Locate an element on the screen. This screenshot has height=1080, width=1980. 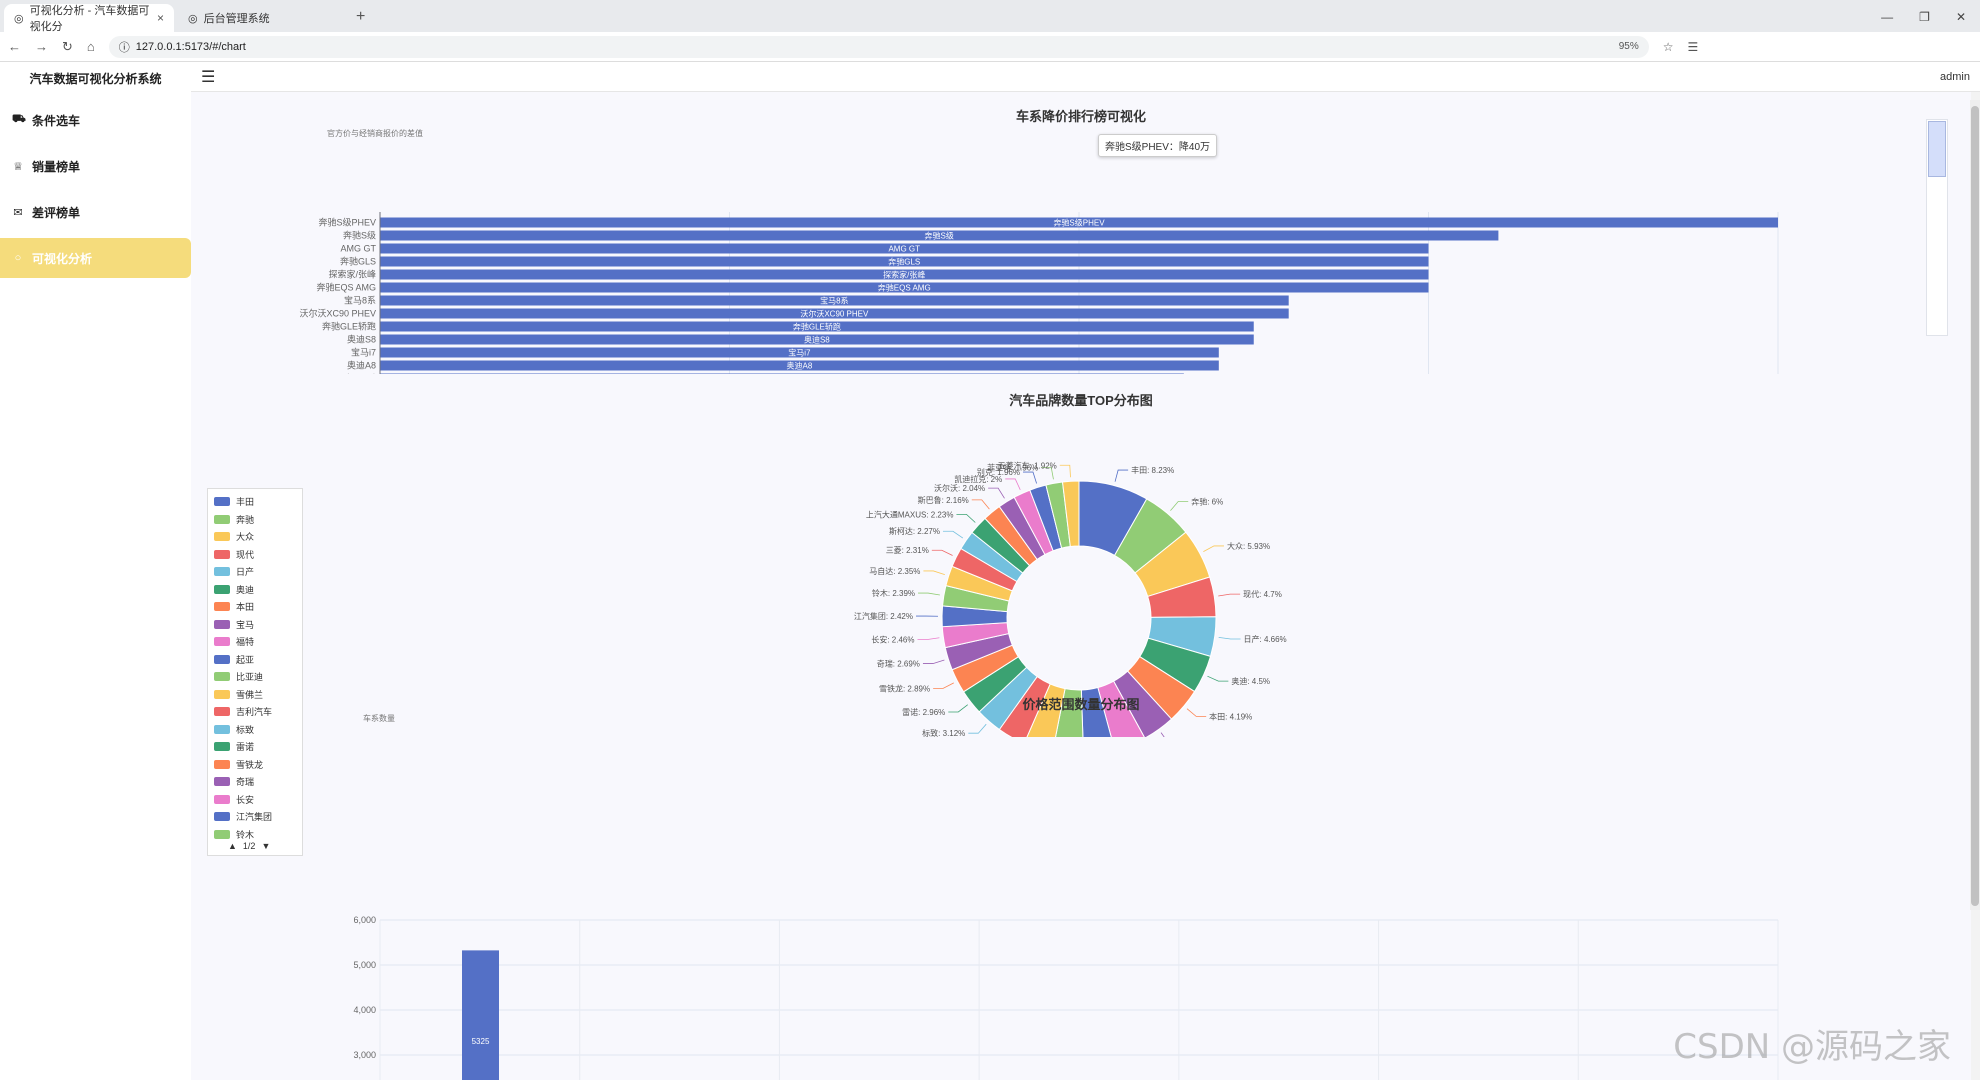
browser-tab: ◎ 后台管理系统 is located at coordinates (263, 18).